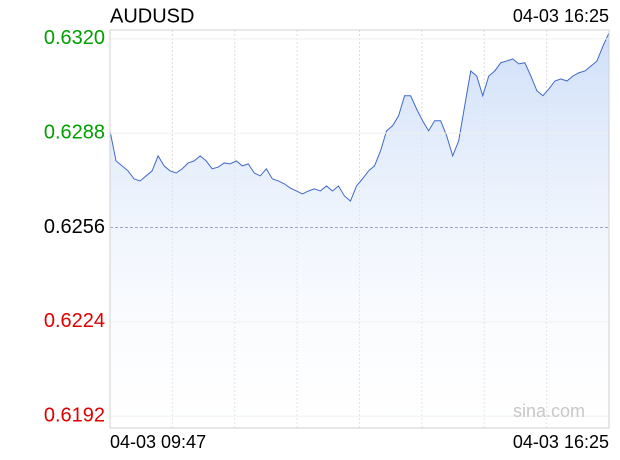  What do you see at coordinates (158, 442) in the screenshot?
I see `x-start-label: 04-03 09:47` at bounding box center [158, 442].